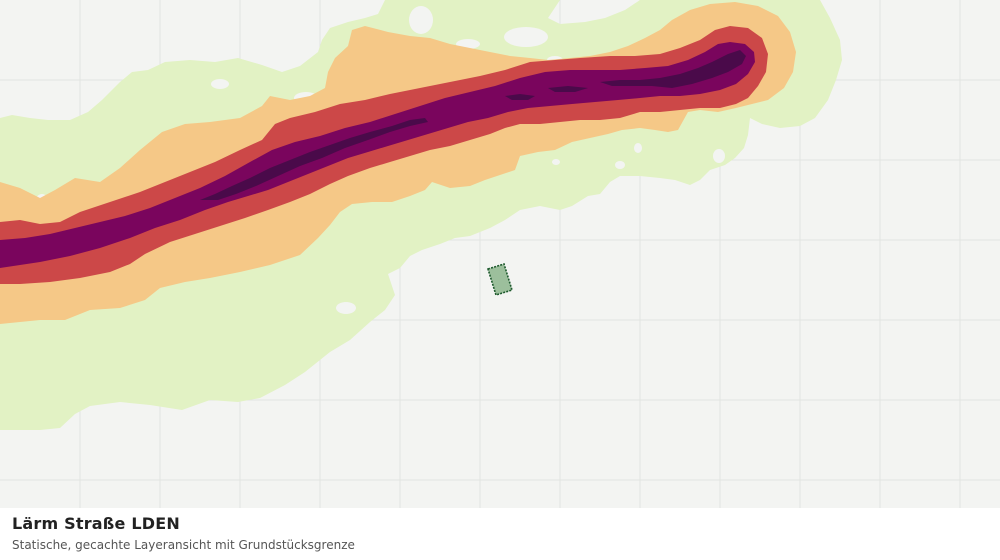 This screenshot has height=560, width=1000. Describe the element at coordinates (96, 523) in the screenshot. I see `layer-title: Lärm Straße LDEN` at that location.